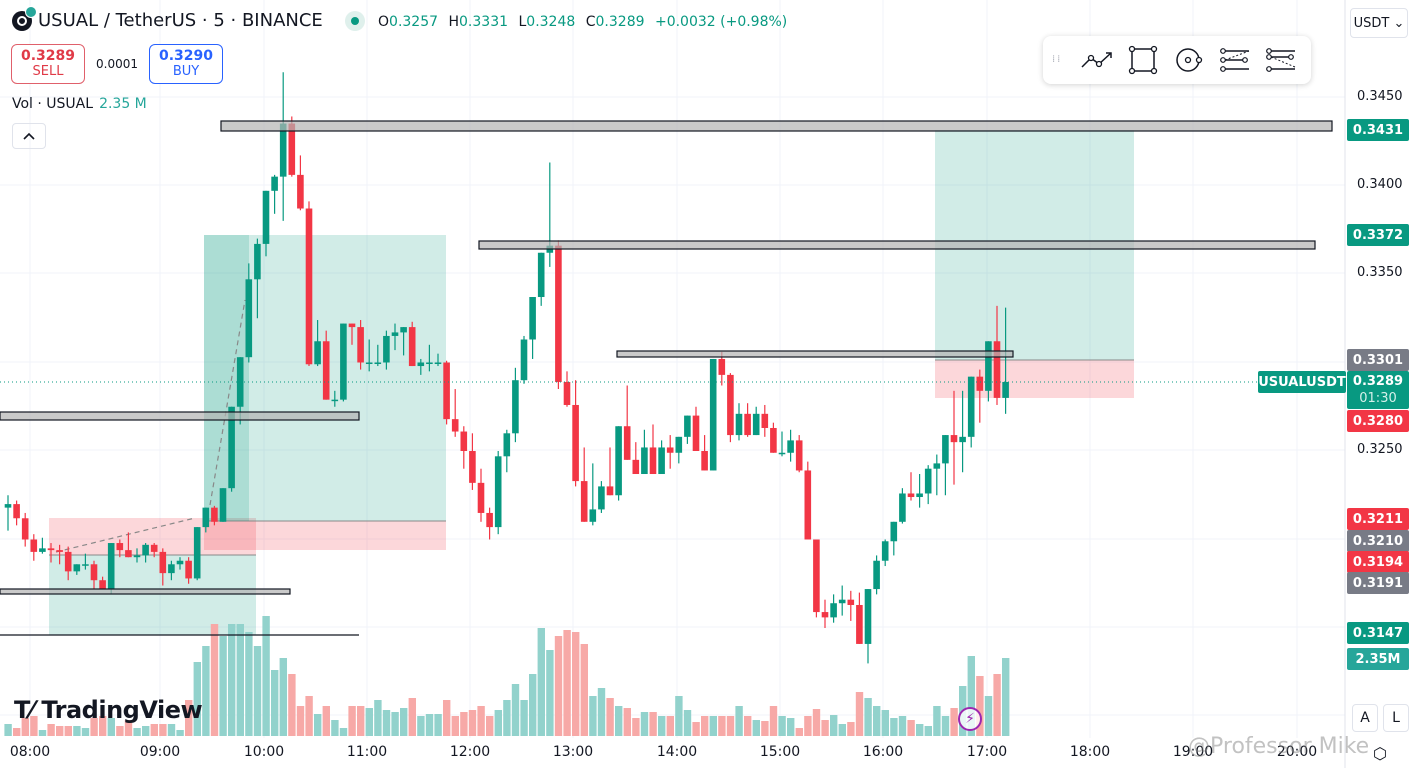  What do you see at coordinates (384, 22) in the screenshot?
I see `open-label: O` at bounding box center [384, 22].